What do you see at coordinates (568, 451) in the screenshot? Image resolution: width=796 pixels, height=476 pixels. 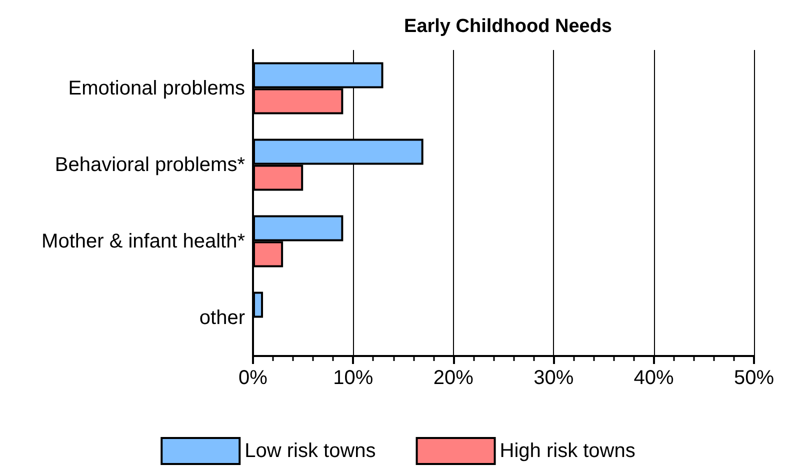 I see `legend-label: High risk towns` at bounding box center [568, 451].